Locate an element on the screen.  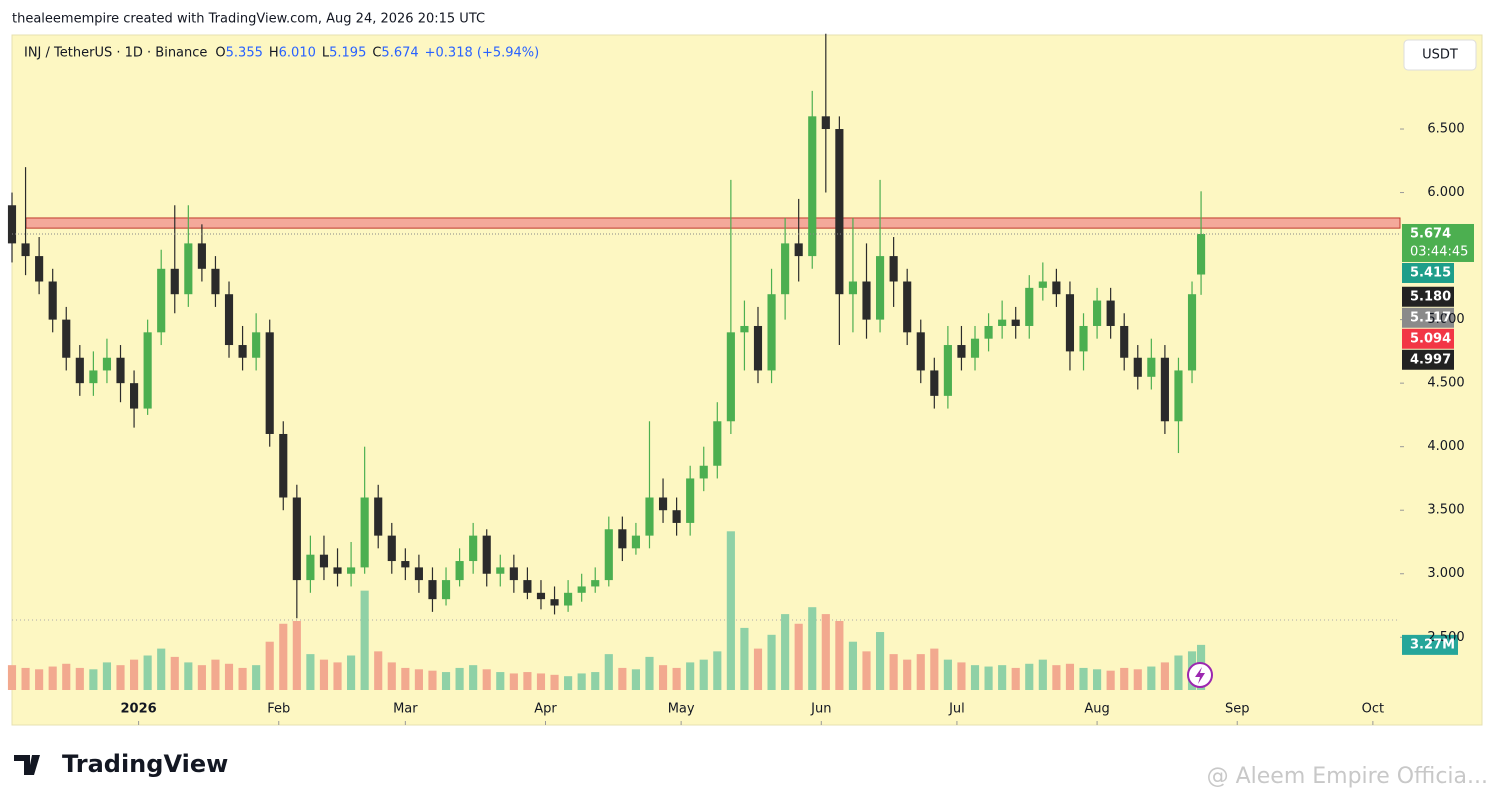
brand-logo is located at coordinates (27, 765).